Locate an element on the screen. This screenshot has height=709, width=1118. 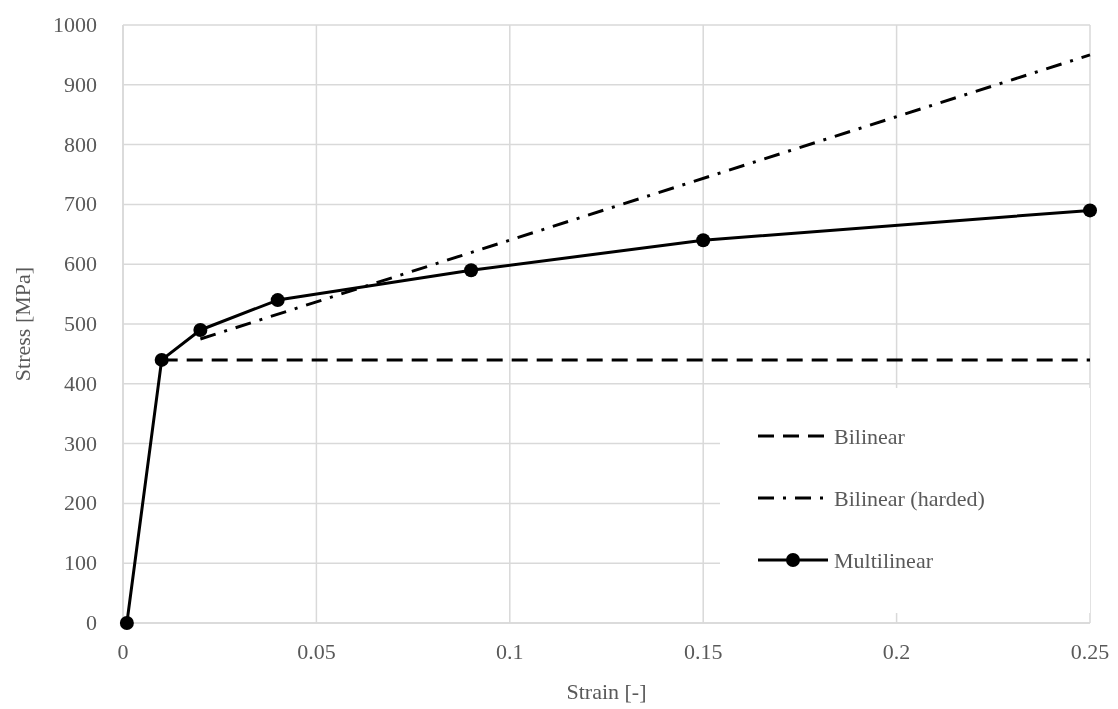
x-tick-label: 0.15 is located at coordinates (703, 651).